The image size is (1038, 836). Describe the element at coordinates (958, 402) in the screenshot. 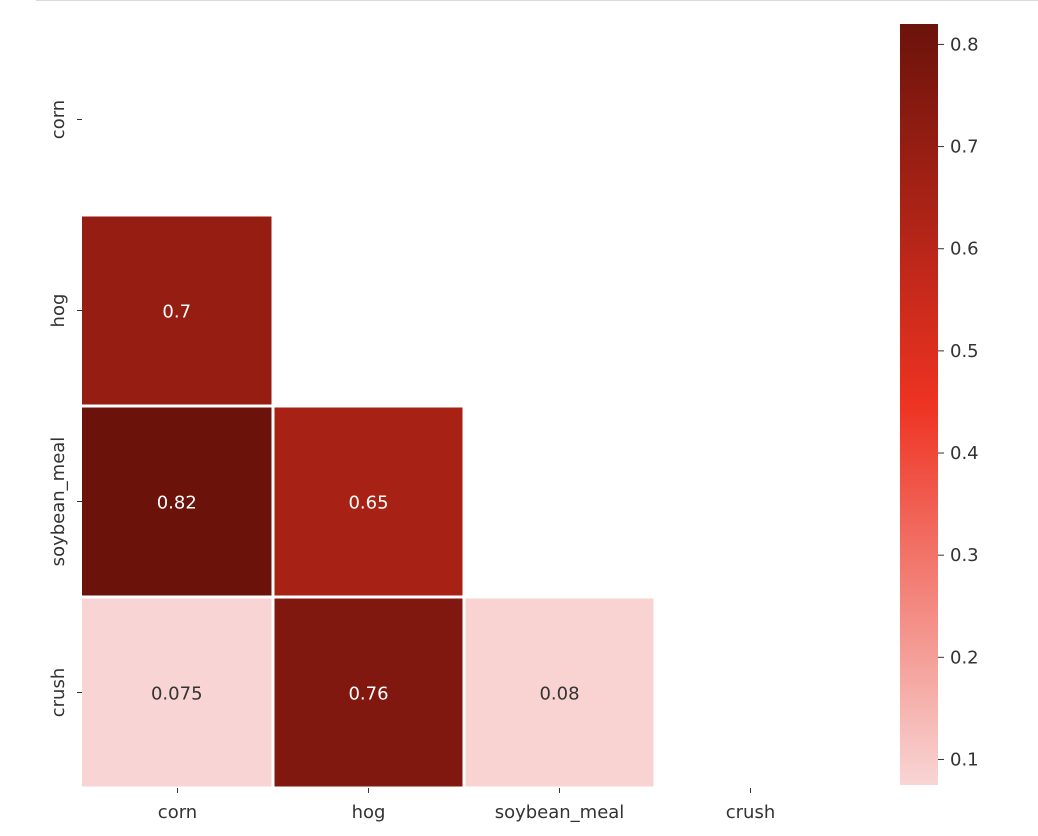

I see `colorbar-ticks: 0.1 0.2 0.3 0.4 0.5 0.6 0.7 0.8` at that location.